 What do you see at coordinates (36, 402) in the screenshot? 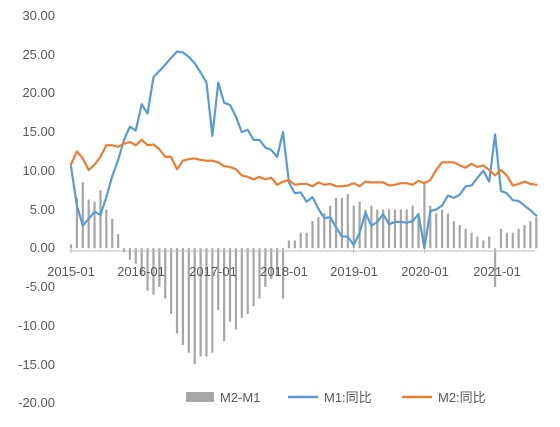
I see `y-tick-label: -20.00` at bounding box center [36, 402].